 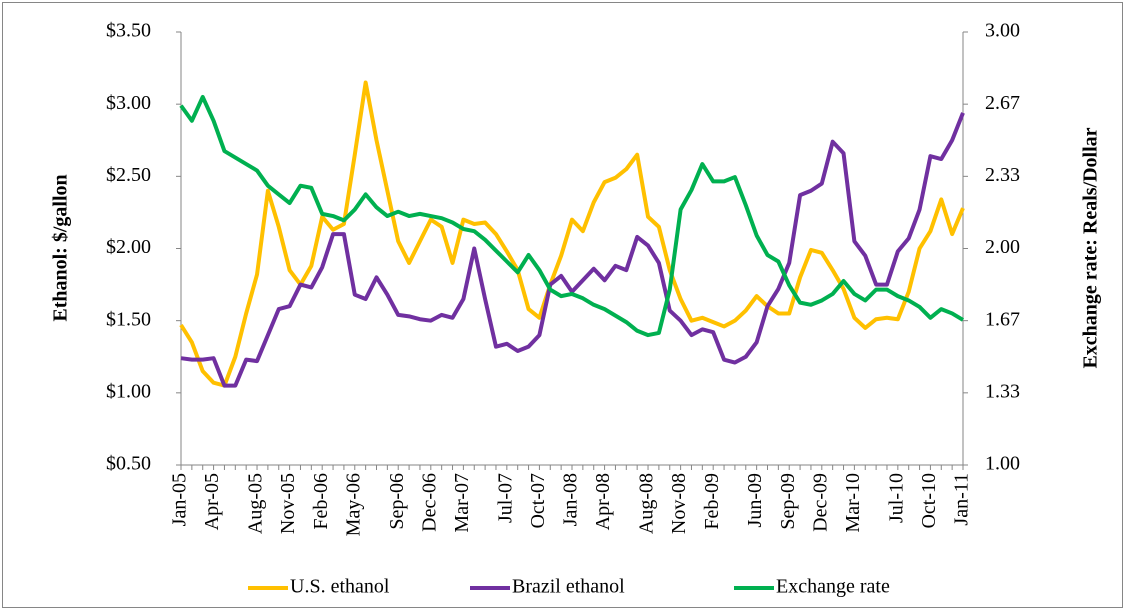 I want to click on legend-label: U.S. ethanol, so click(x=340, y=587).